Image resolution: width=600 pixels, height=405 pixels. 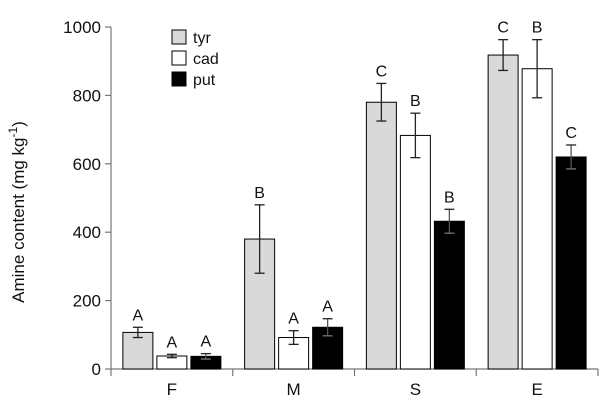 I want to click on significance-label-cad-S: B, so click(x=415, y=101).